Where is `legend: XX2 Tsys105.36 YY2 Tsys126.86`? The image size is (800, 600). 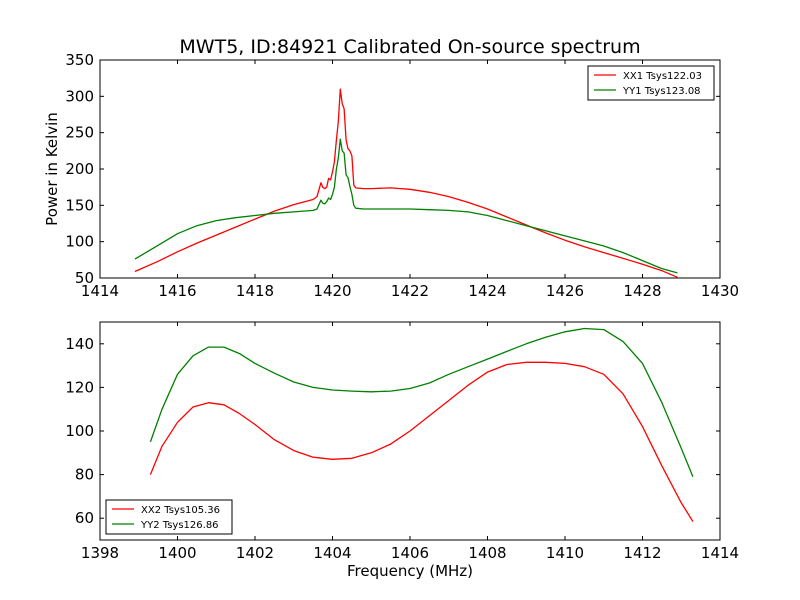 legend: XX2 Tsys105.36 YY2 Tsys126.86 is located at coordinates (169, 517).